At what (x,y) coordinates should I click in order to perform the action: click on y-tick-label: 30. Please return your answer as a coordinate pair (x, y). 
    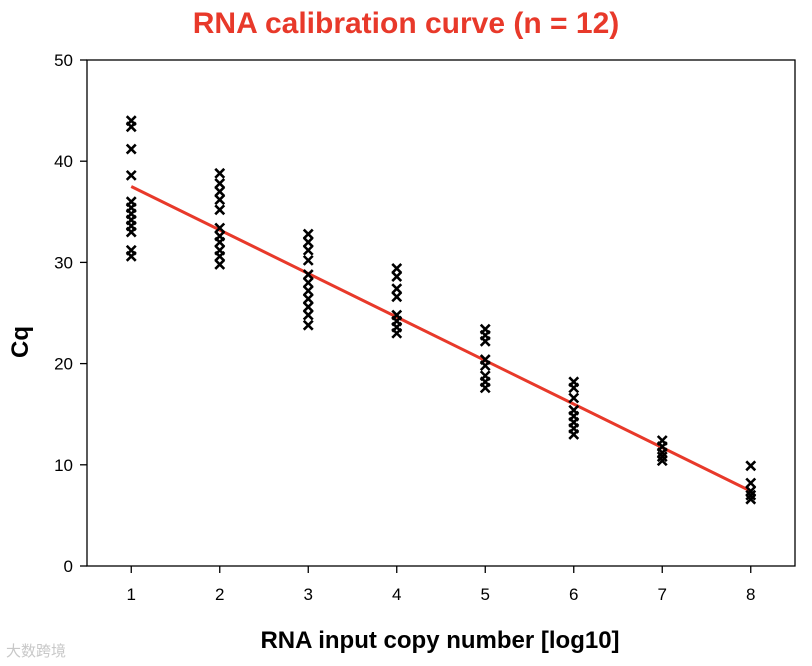
    Looking at the image, I should click on (63, 262).